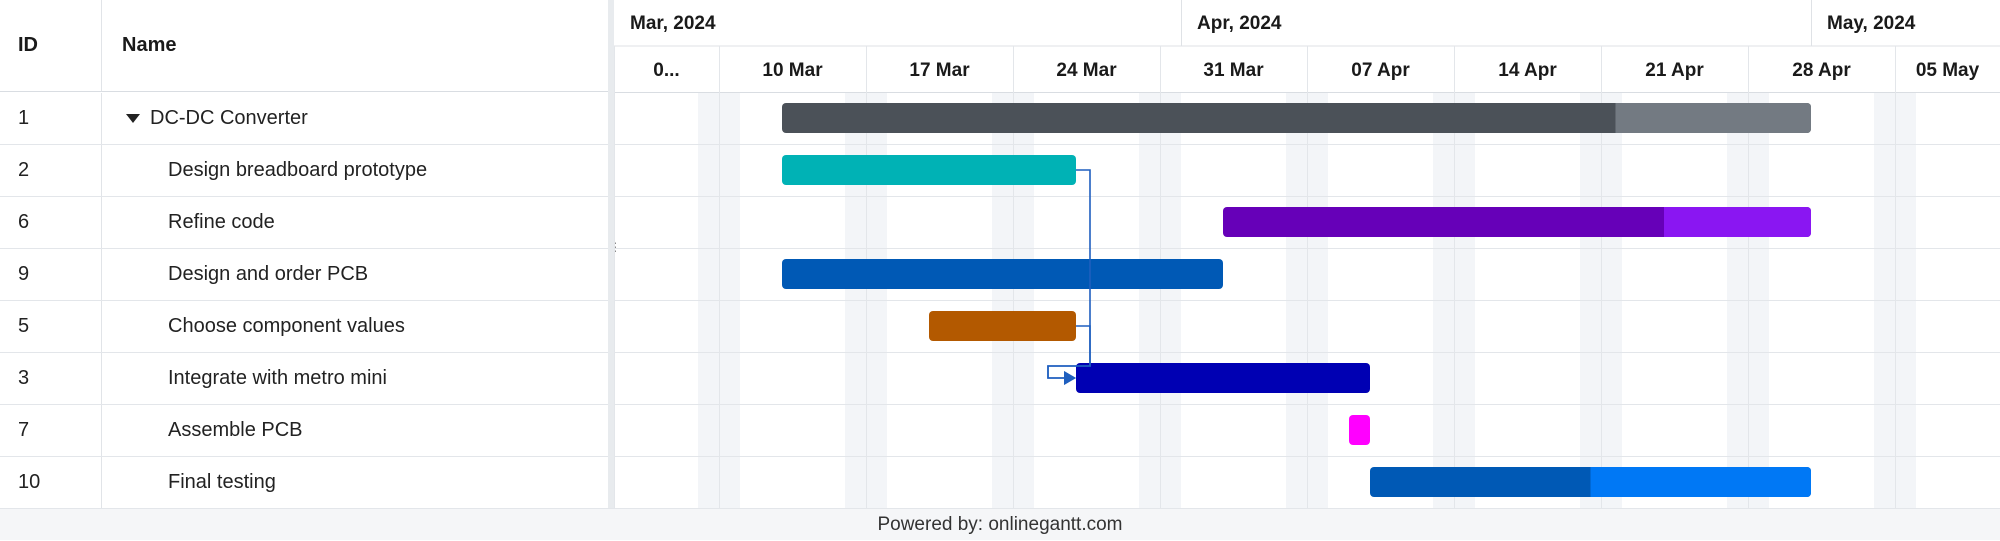 Image resolution: width=2000 pixels, height=541 pixels. I want to click on column-header-id: ID, so click(51, 46).